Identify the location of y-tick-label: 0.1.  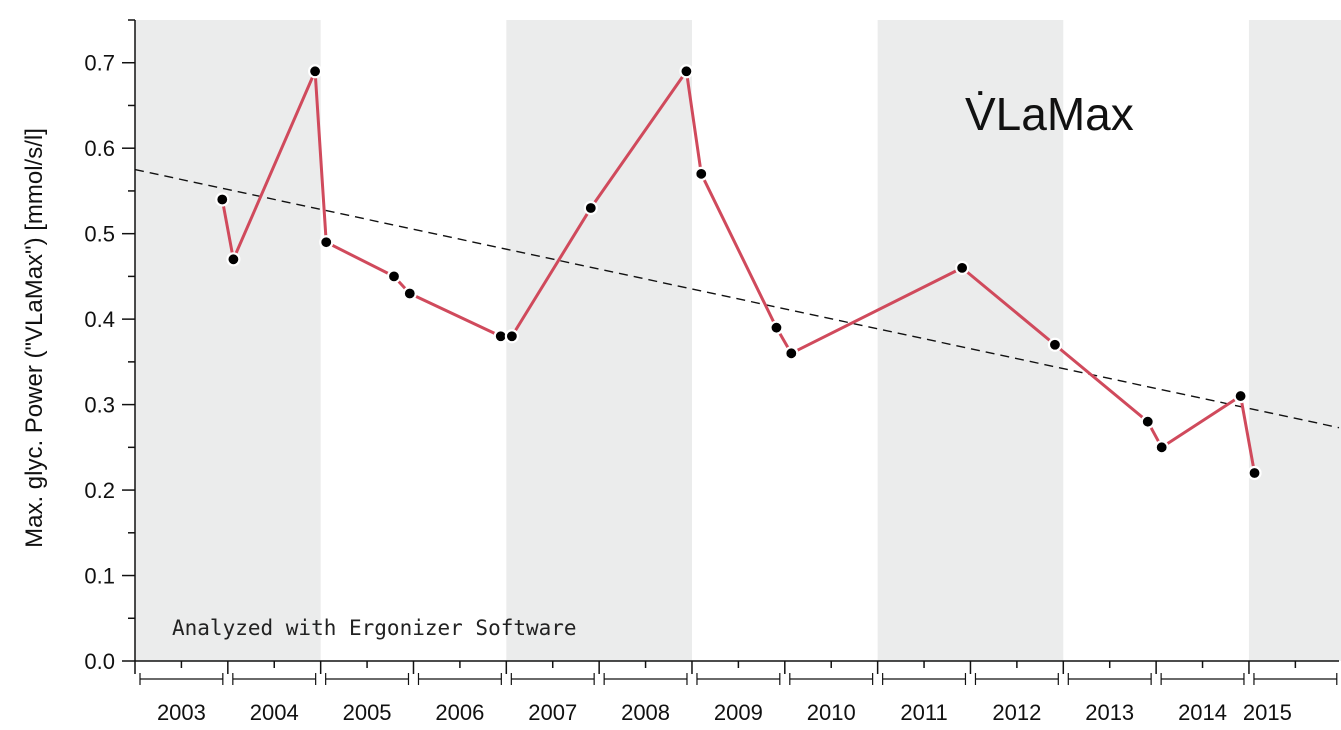
(99, 576).